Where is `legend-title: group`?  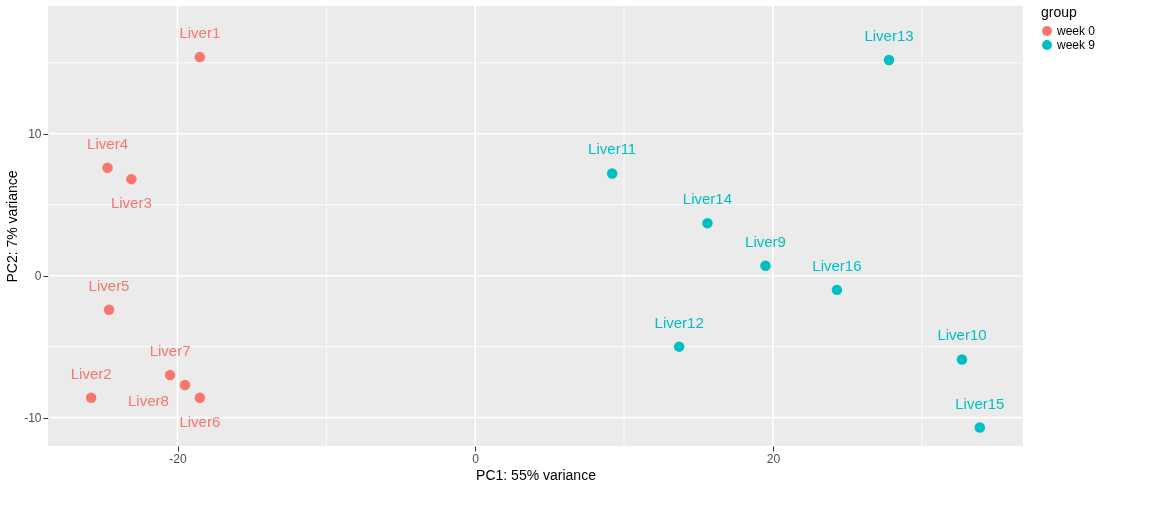
legend-title: group is located at coordinates (1059, 12).